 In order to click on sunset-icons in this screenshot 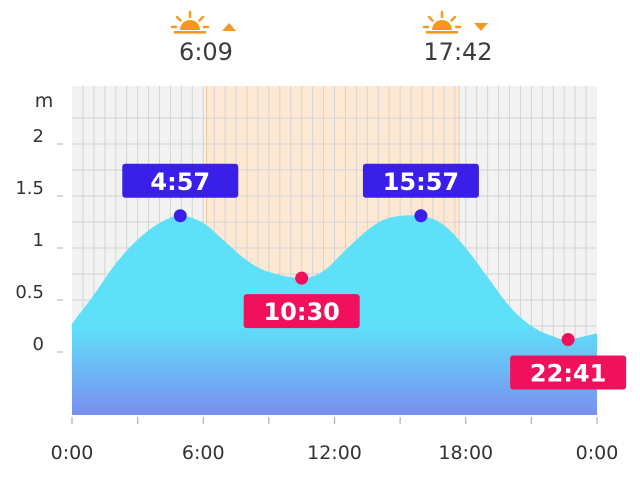, I will do `click(458, 23)`.